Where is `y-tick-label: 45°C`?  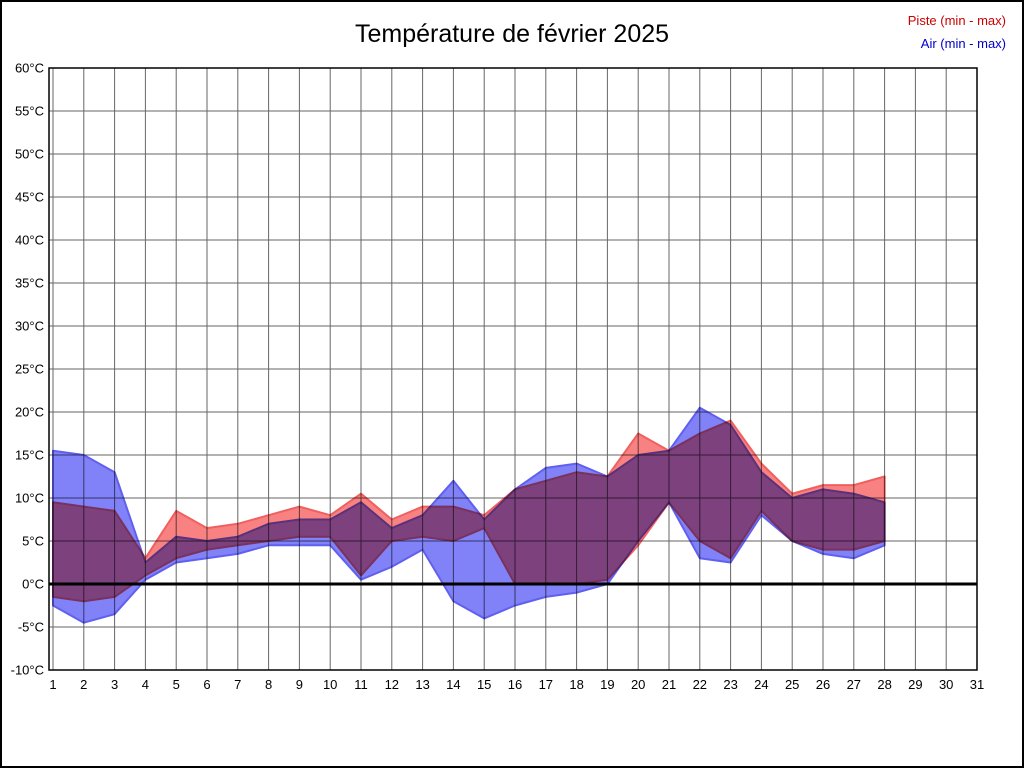
y-tick-label: 45°C is located at coordinates (29, 197).